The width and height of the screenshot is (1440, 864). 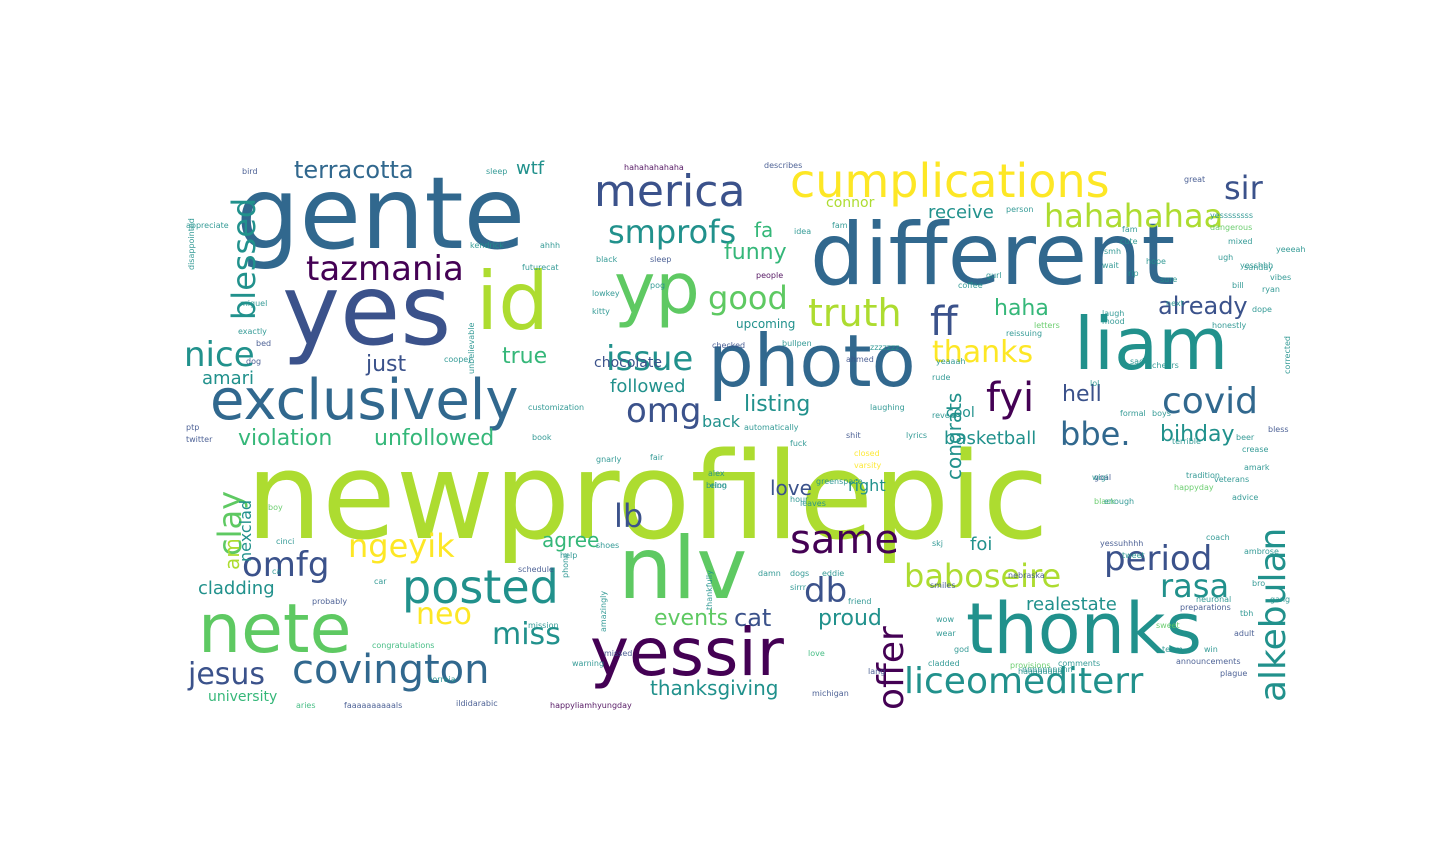 I want to click on cloud-word-wait: wait, so click(x=1110, y=265).